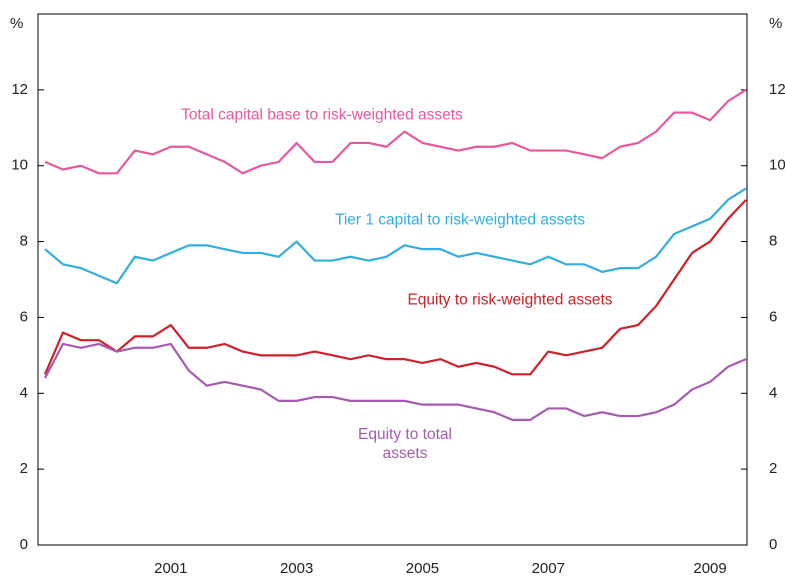 This screenshot has height=579, width=785. Describe the element at coordinates (24, 316) in the screenshot. I see `y-tick-label: 6` at that location.